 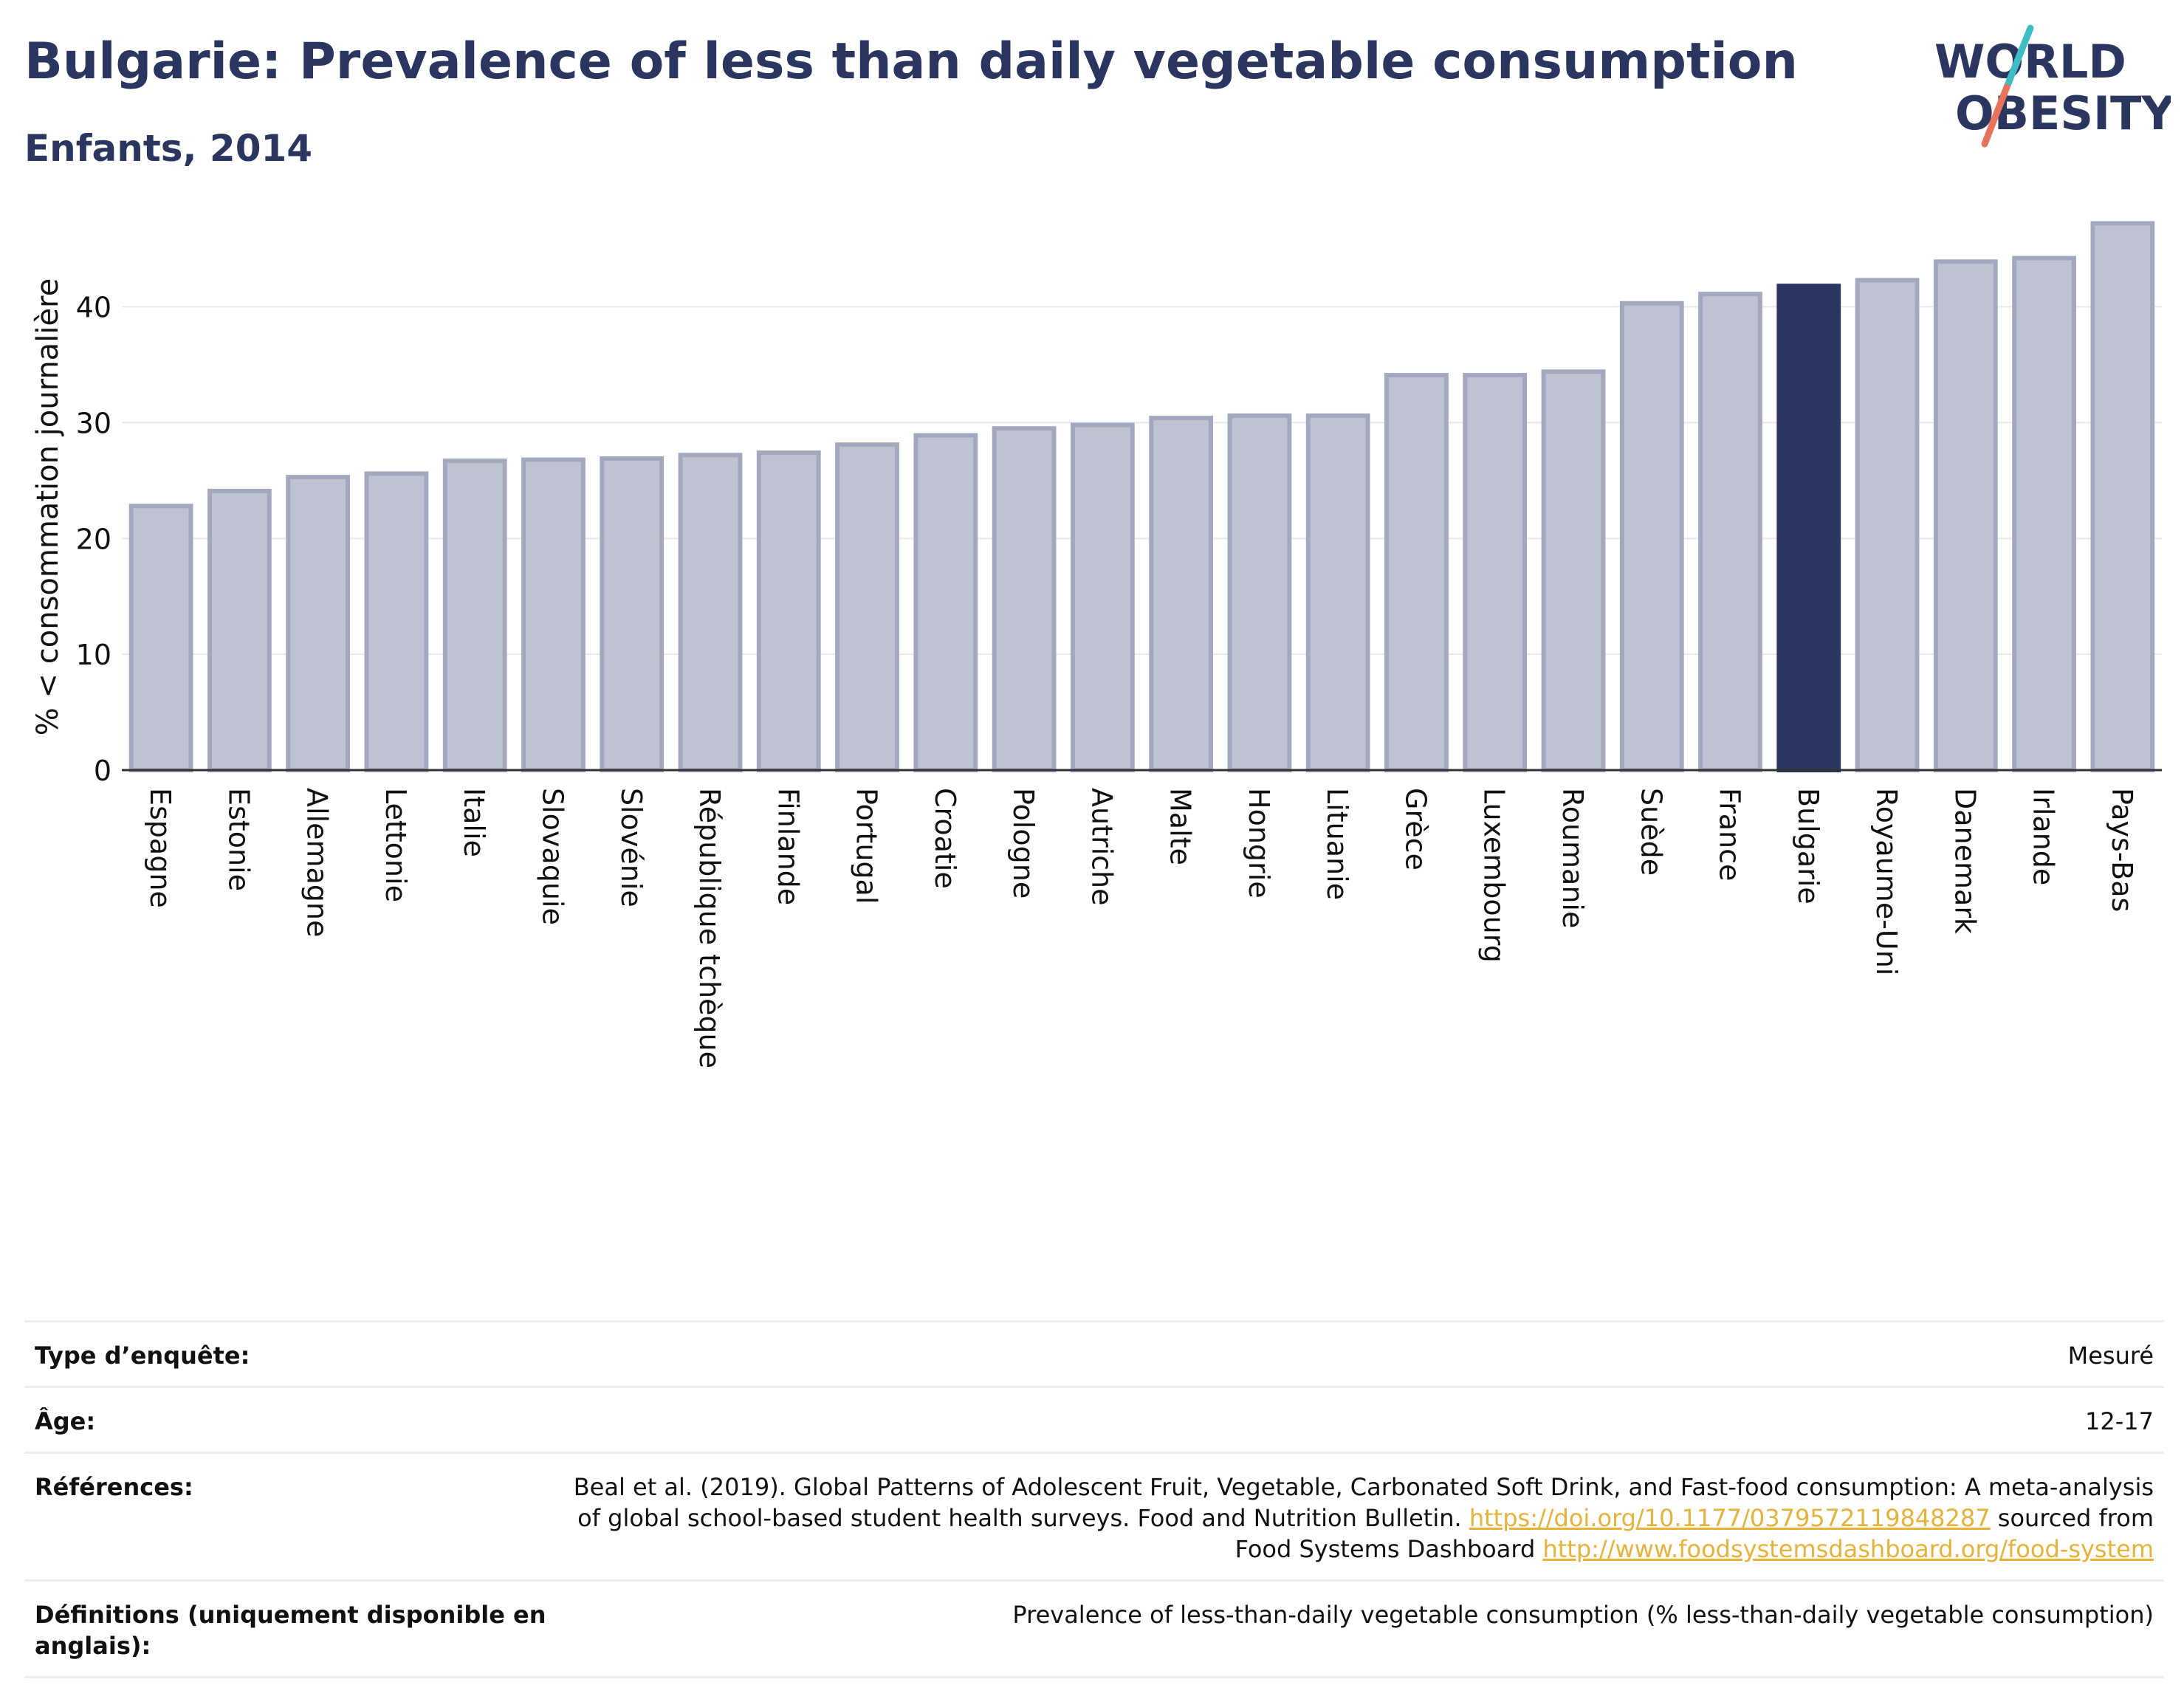 What do you see at coordinates (1417, 572) in the screenshot?
I see `bar-gr-ce` at bounding box center [1417, 572].